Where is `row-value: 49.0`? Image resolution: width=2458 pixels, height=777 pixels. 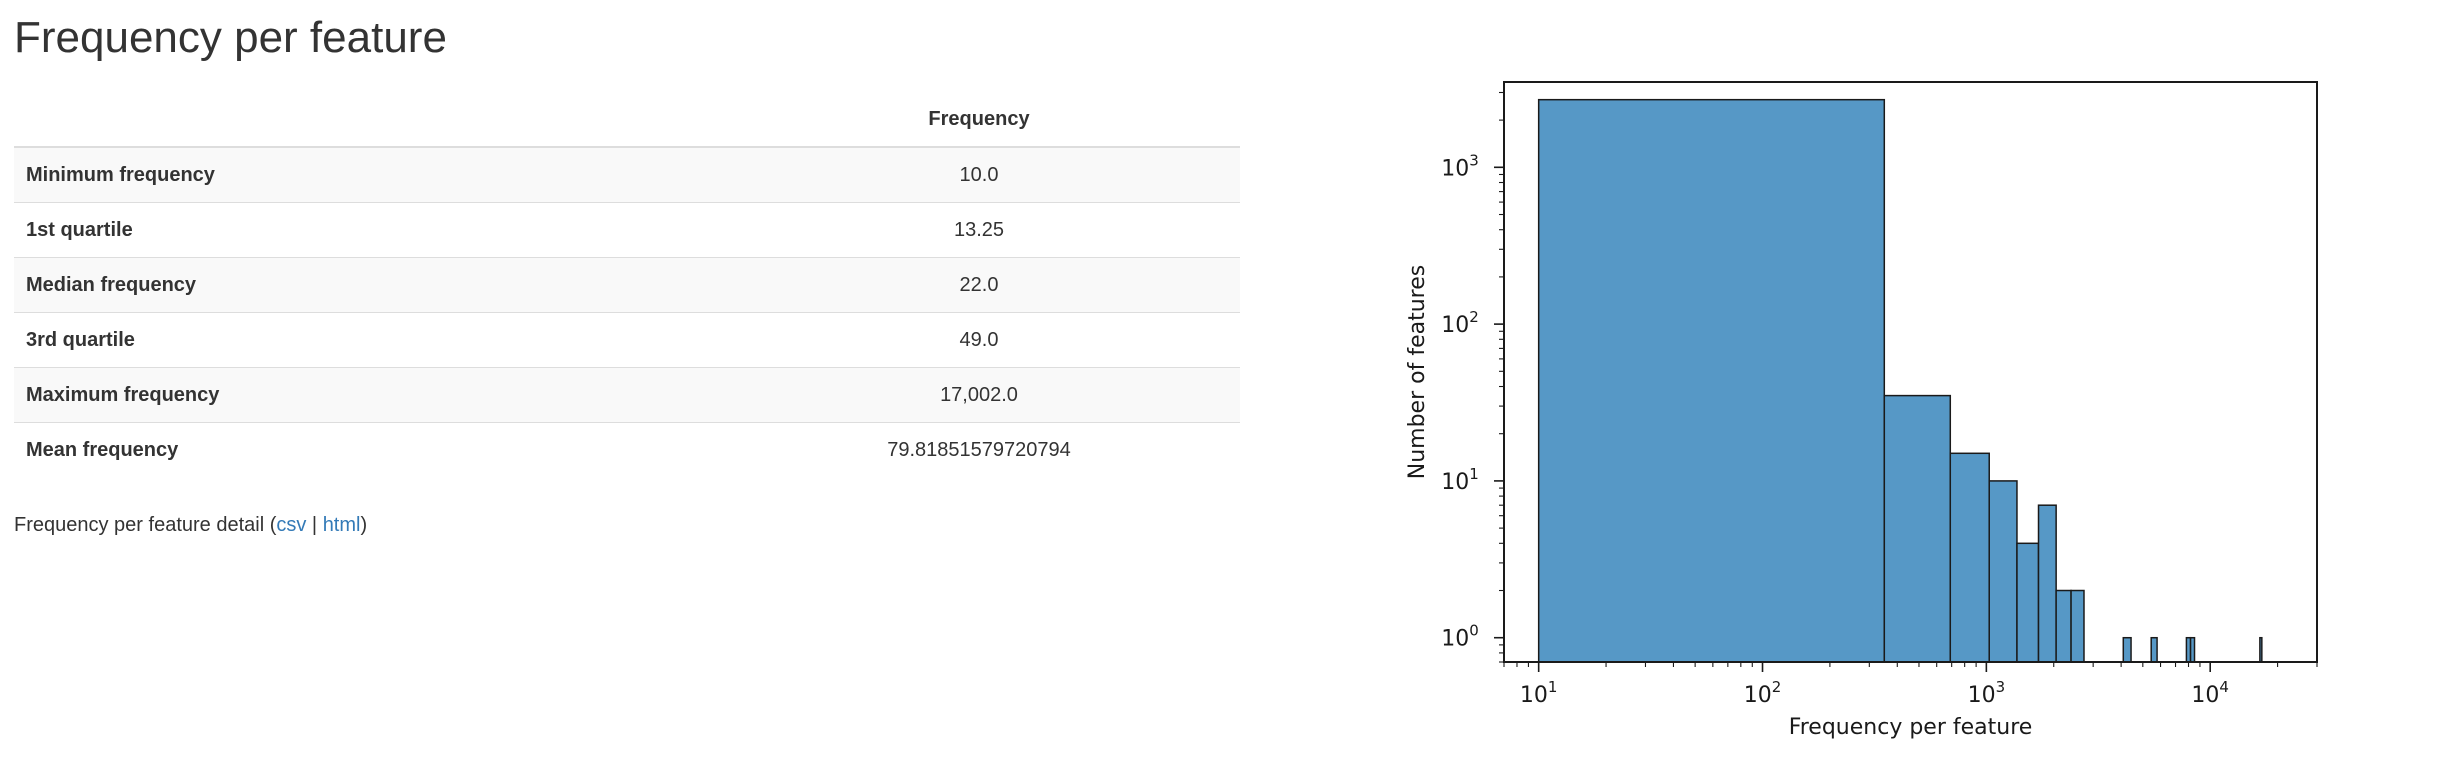
row-value: 49.0 is located at coordinates (979, 339).